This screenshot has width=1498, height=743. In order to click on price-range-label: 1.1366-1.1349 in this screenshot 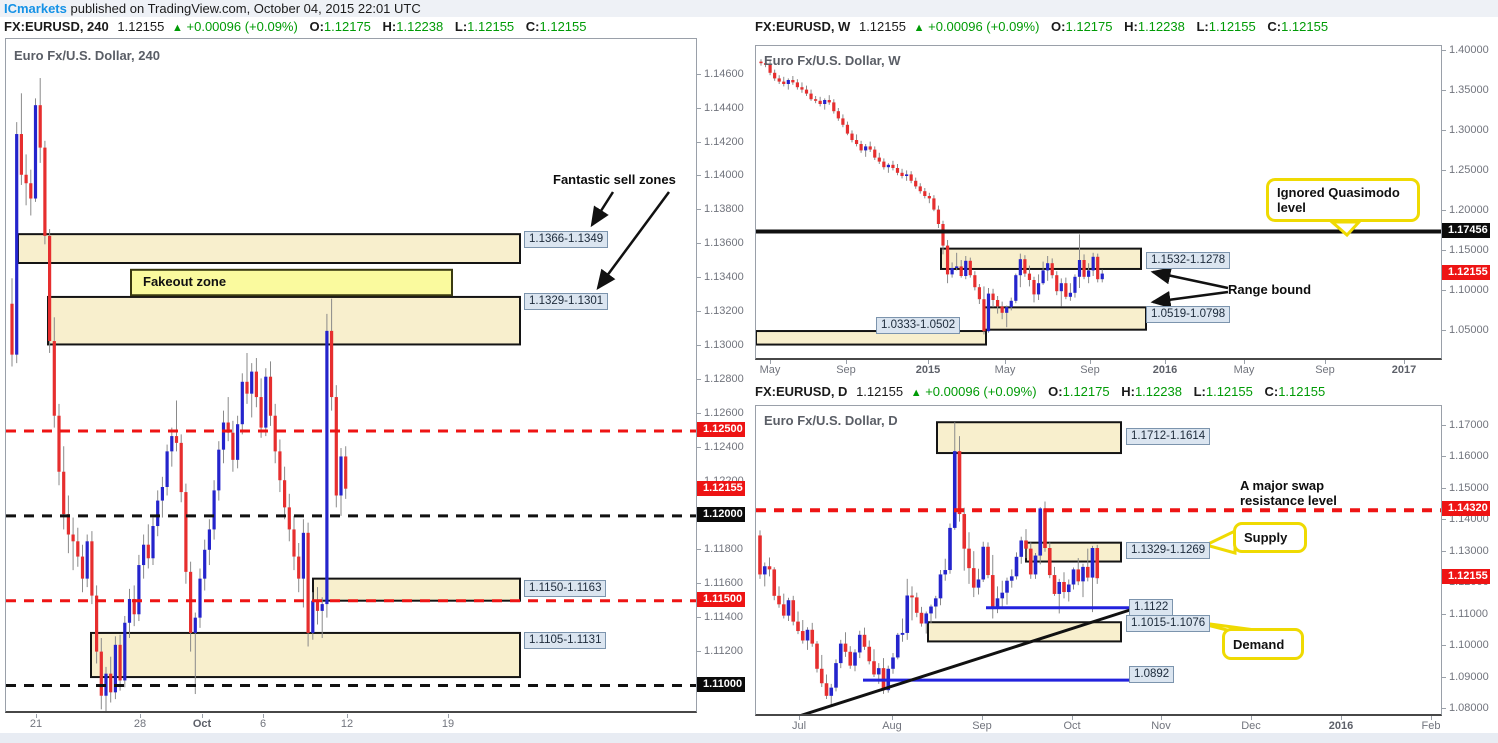, I will do `click(566, 239)`.